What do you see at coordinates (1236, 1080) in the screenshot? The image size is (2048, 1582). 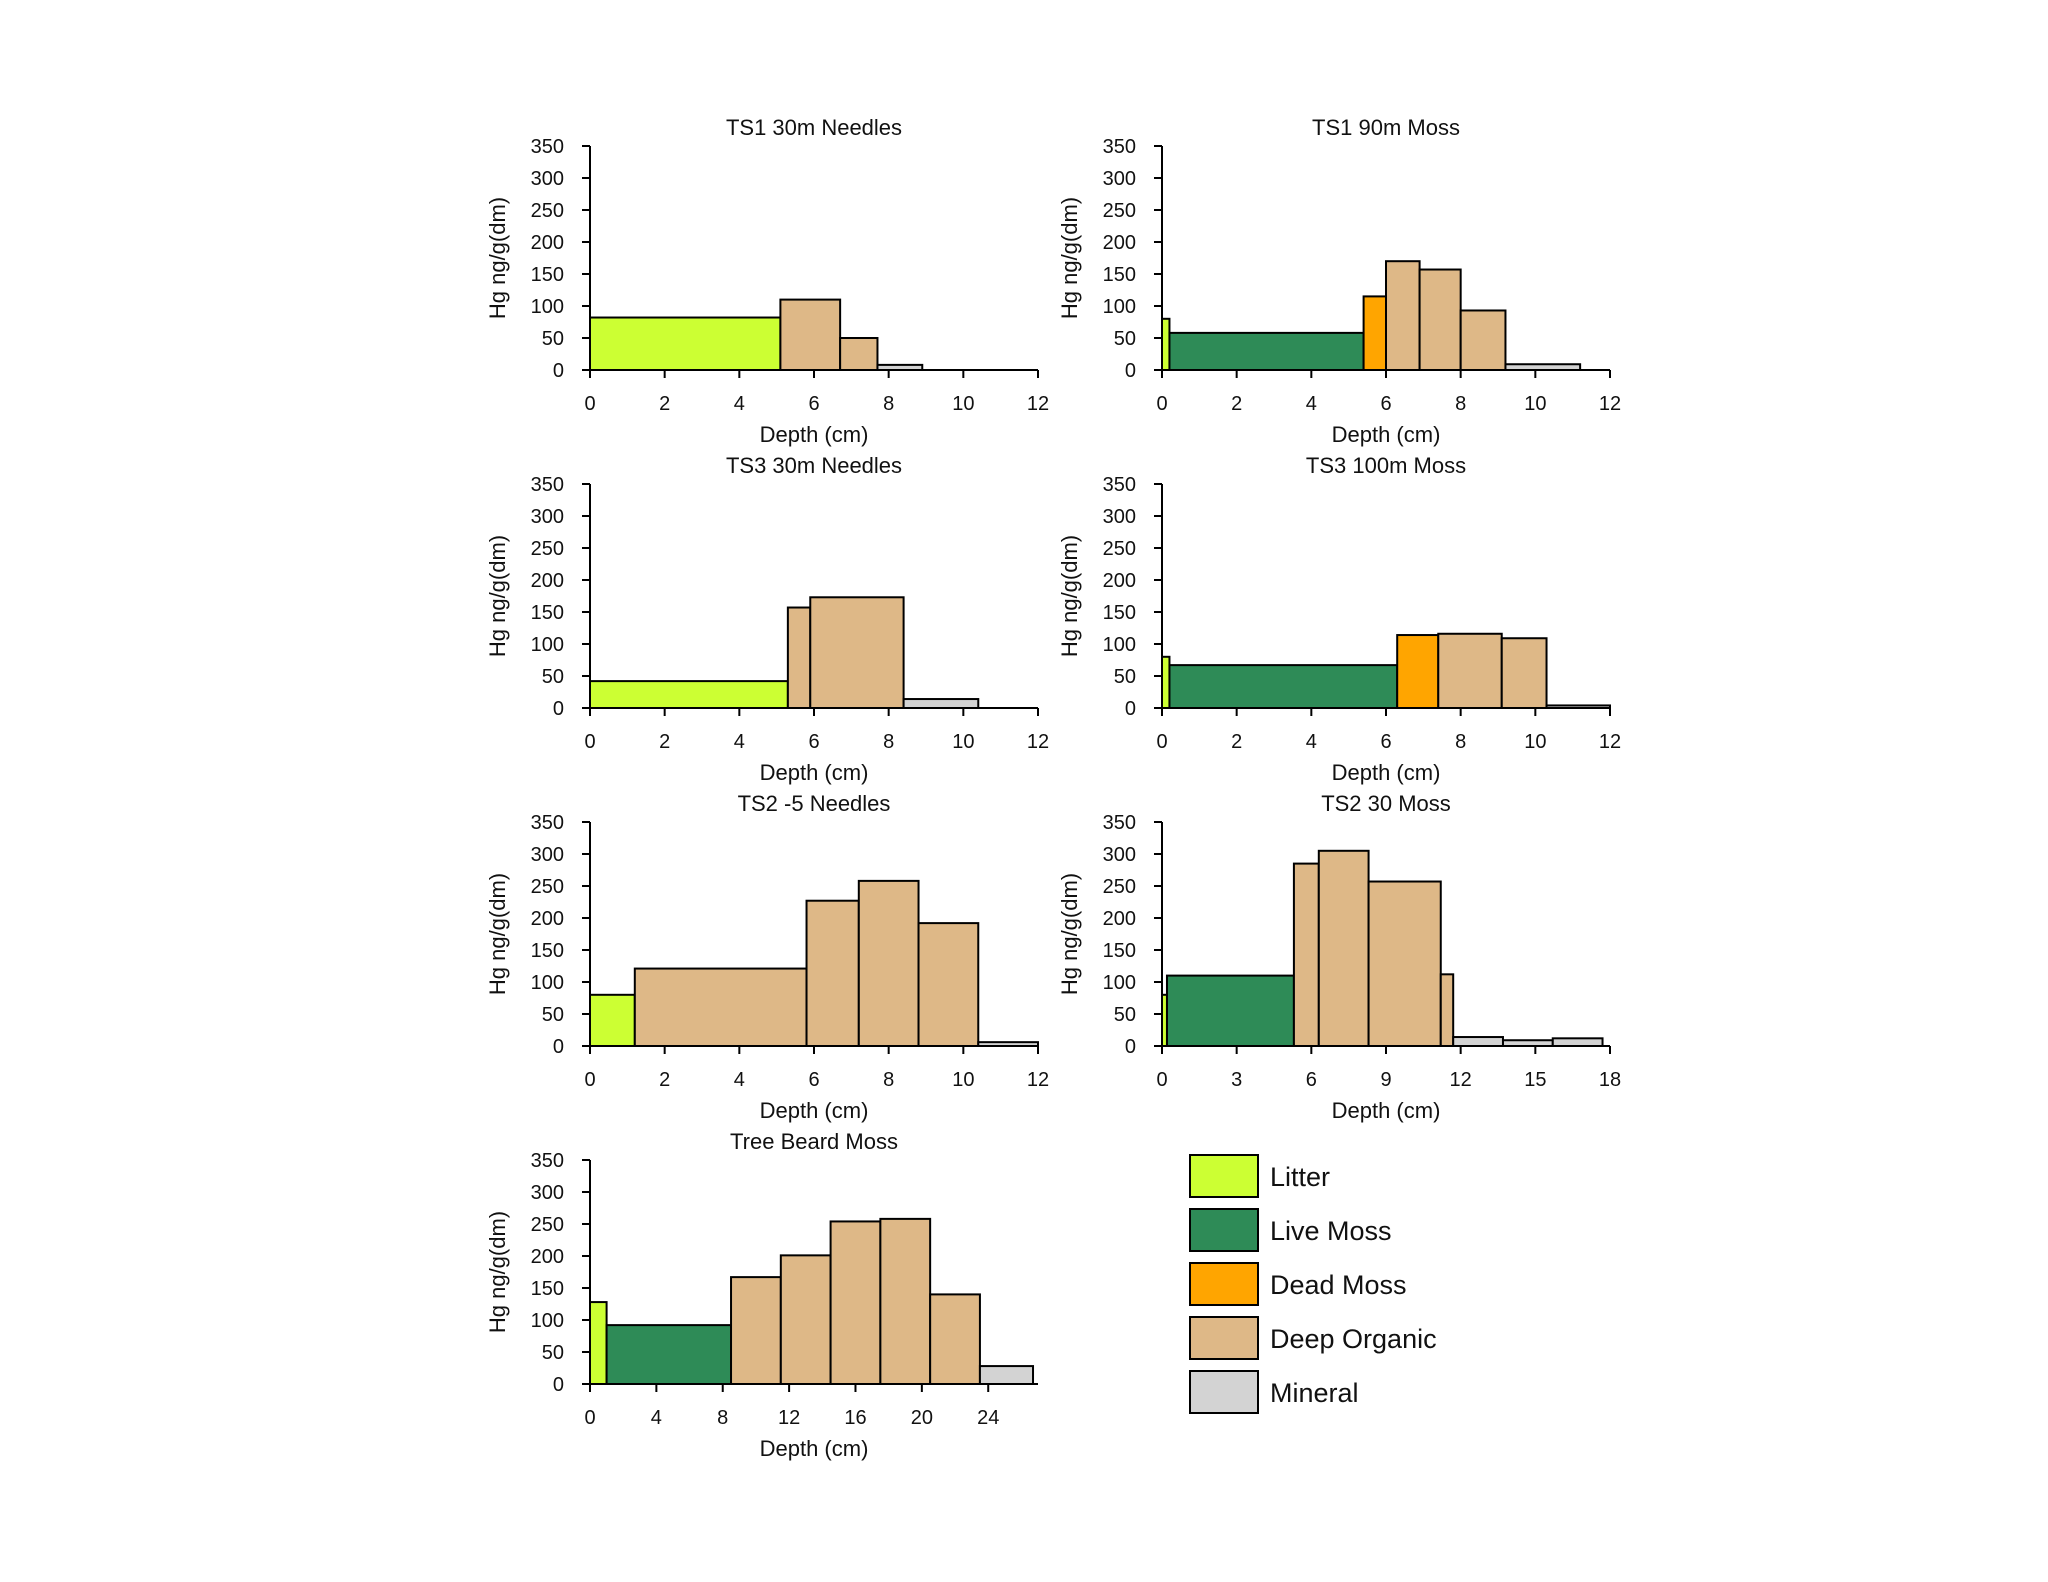 I see `x-tick-label: 3` at bounding box center [1236, 1080].